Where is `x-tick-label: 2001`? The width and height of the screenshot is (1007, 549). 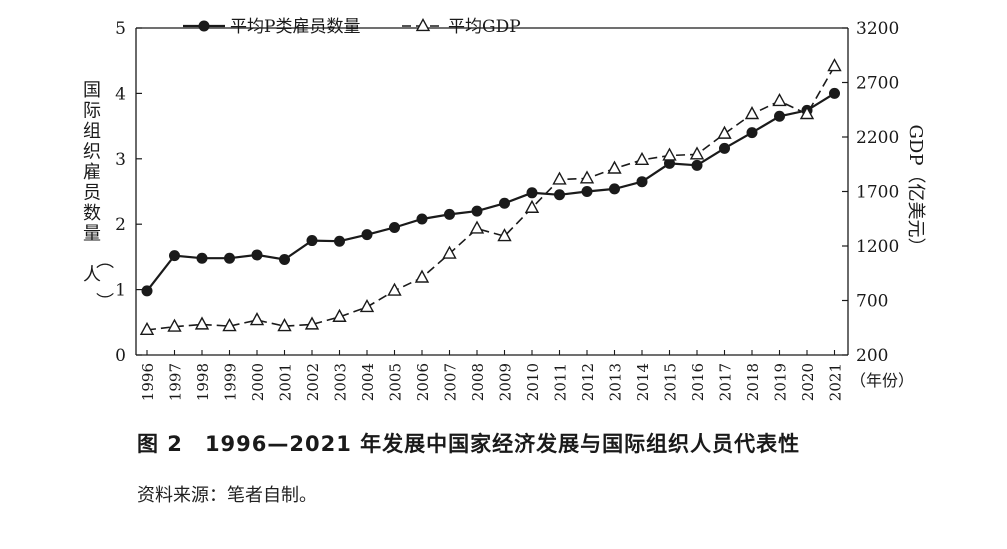 x-tick-label: 2001 is located at coordinates (286, 382).